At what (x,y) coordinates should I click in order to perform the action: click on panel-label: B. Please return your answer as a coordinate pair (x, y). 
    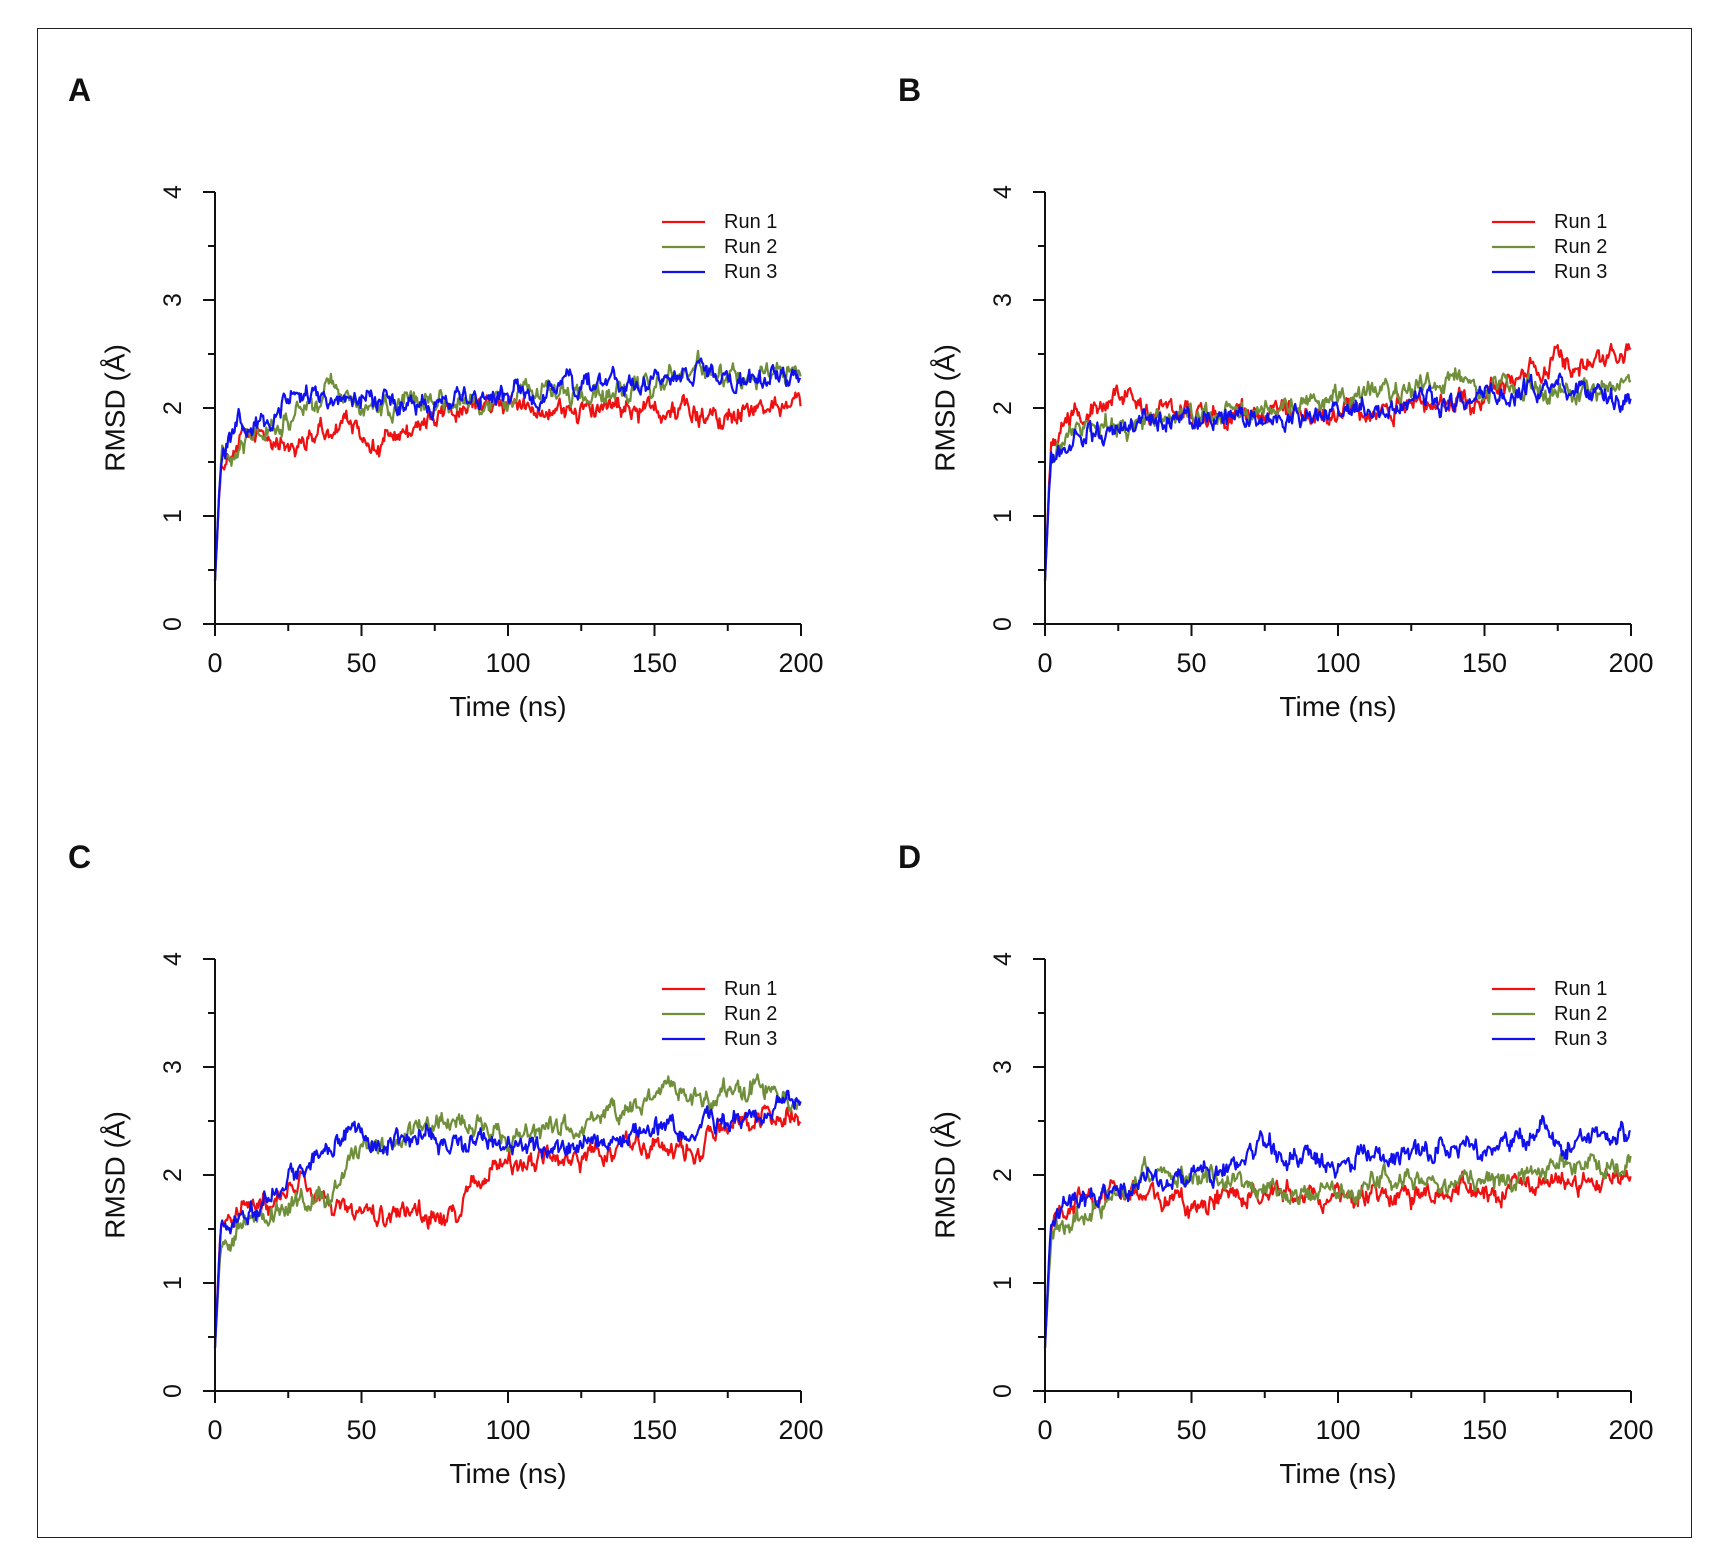
    Looking at the image, I should click on (910, 90).